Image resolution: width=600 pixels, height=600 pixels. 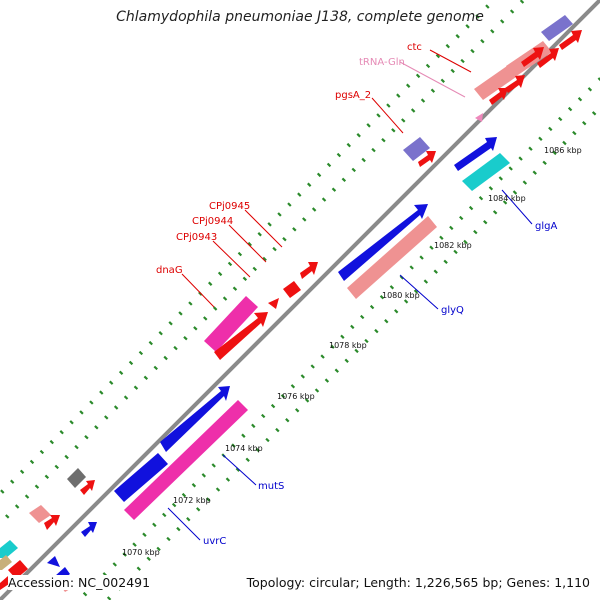 What do you see at coordinates (546, 226) in the screenshot?
I see `gene-label-glga: glgA` at bounding box center [546, 226].